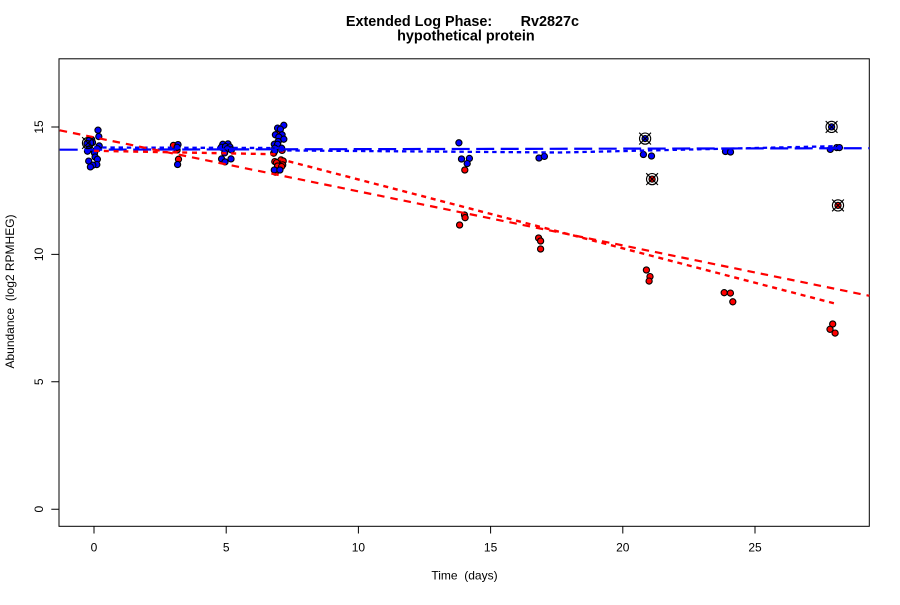 Image resolution: width=900 pixels, height=605 pixels. What do you see at coordinates (419, 22) in the screenshot?
I see `svg-text: Extended Log Phase:` at bounding box center [419, 22].